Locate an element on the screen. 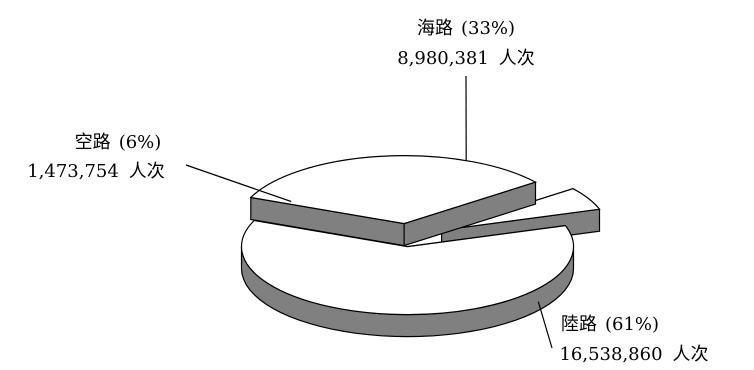  label-air-name: 空路 (6%) is located at coordinates (118, 142).